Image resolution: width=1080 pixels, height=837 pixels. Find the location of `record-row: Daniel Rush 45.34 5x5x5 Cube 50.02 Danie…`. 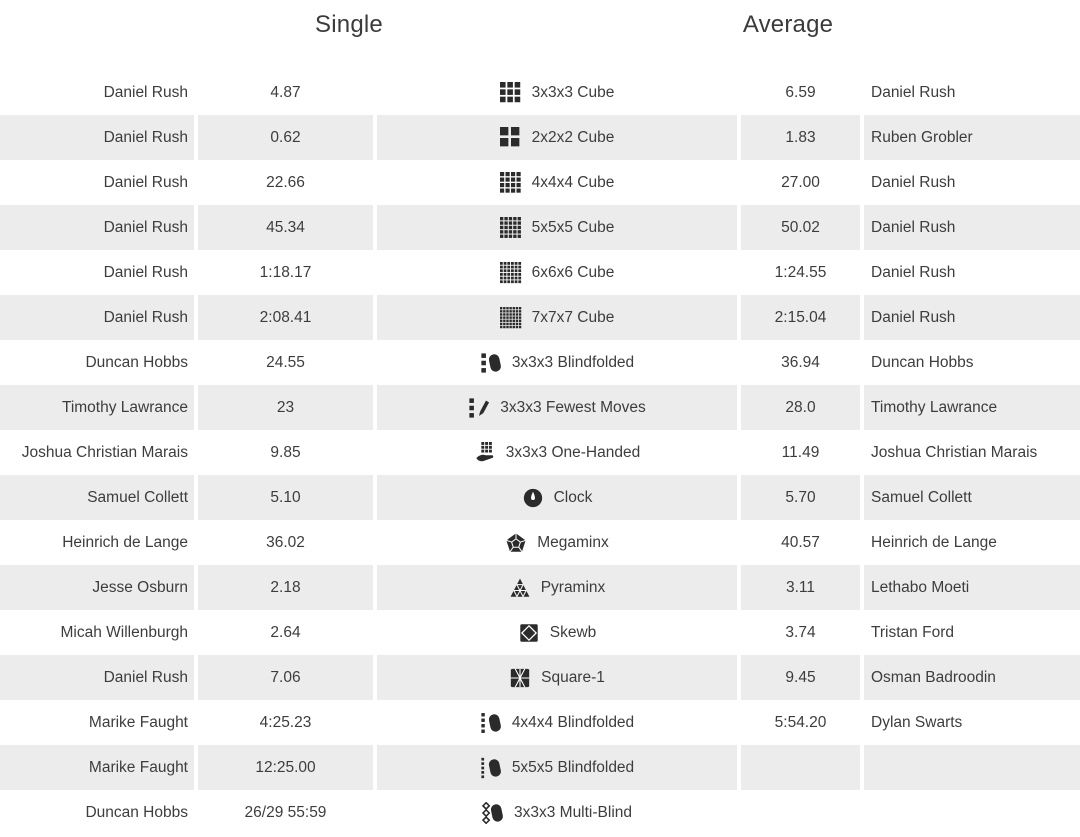

record-row: Daniel Rush 45.34 5x5x5 Cube 50.02 Danie… is located at coordinates (540, 227).